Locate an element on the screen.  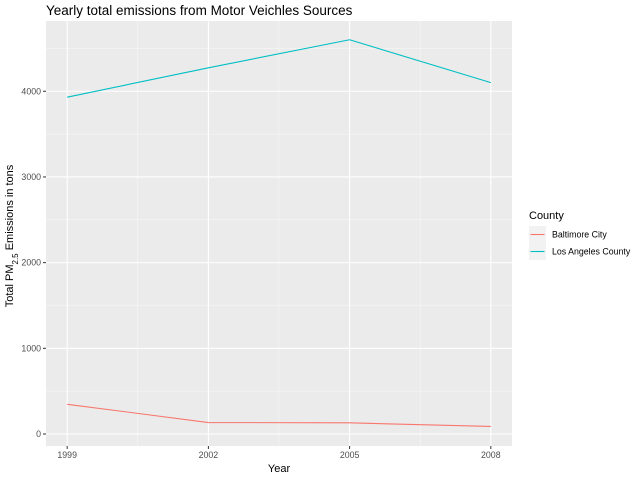
legend-title: County is located at coordinates (546, 216).